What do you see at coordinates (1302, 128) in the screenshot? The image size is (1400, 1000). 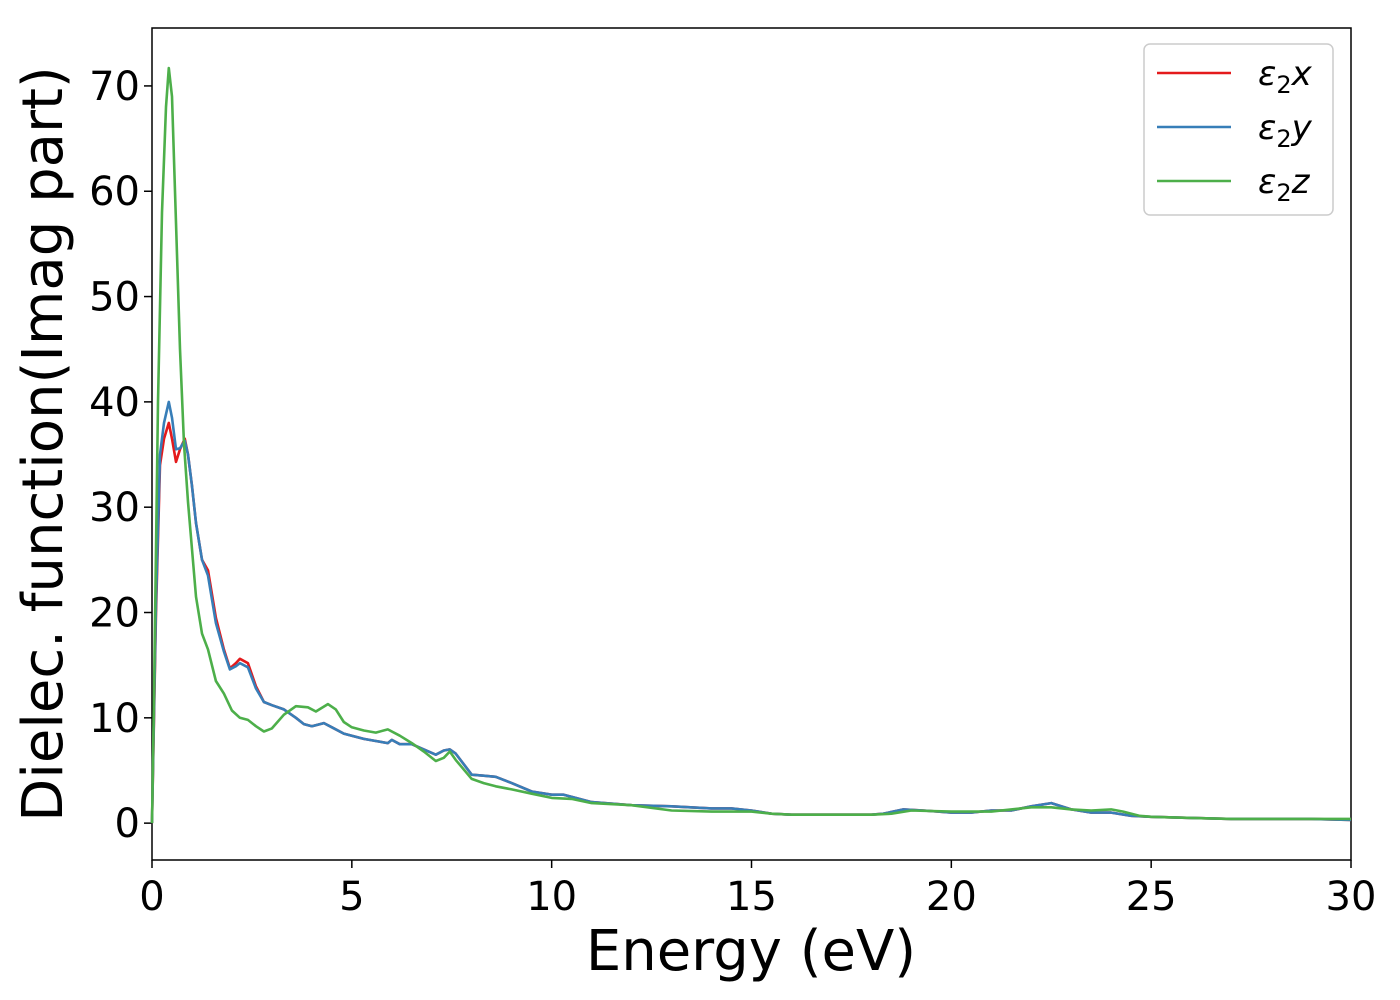 I see `legend-variable: y` at bounding box center [1302, 128].